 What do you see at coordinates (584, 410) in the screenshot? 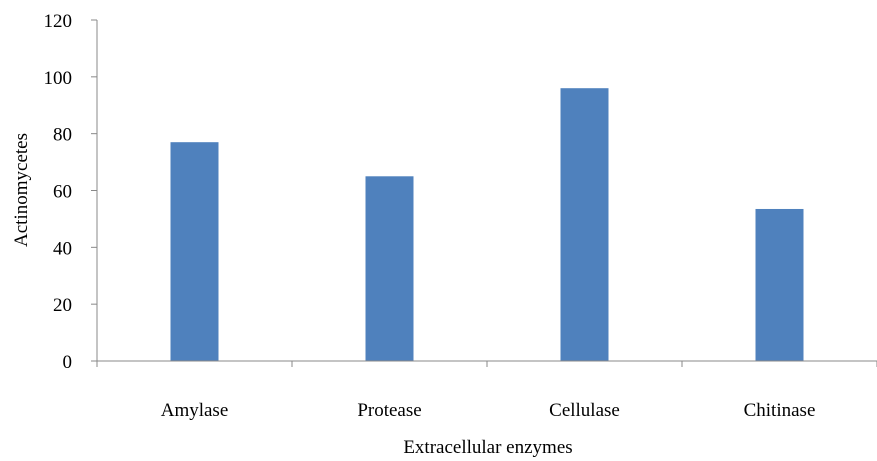
I see `x-category-label: Cellulase` at bounding box center [584, 410].